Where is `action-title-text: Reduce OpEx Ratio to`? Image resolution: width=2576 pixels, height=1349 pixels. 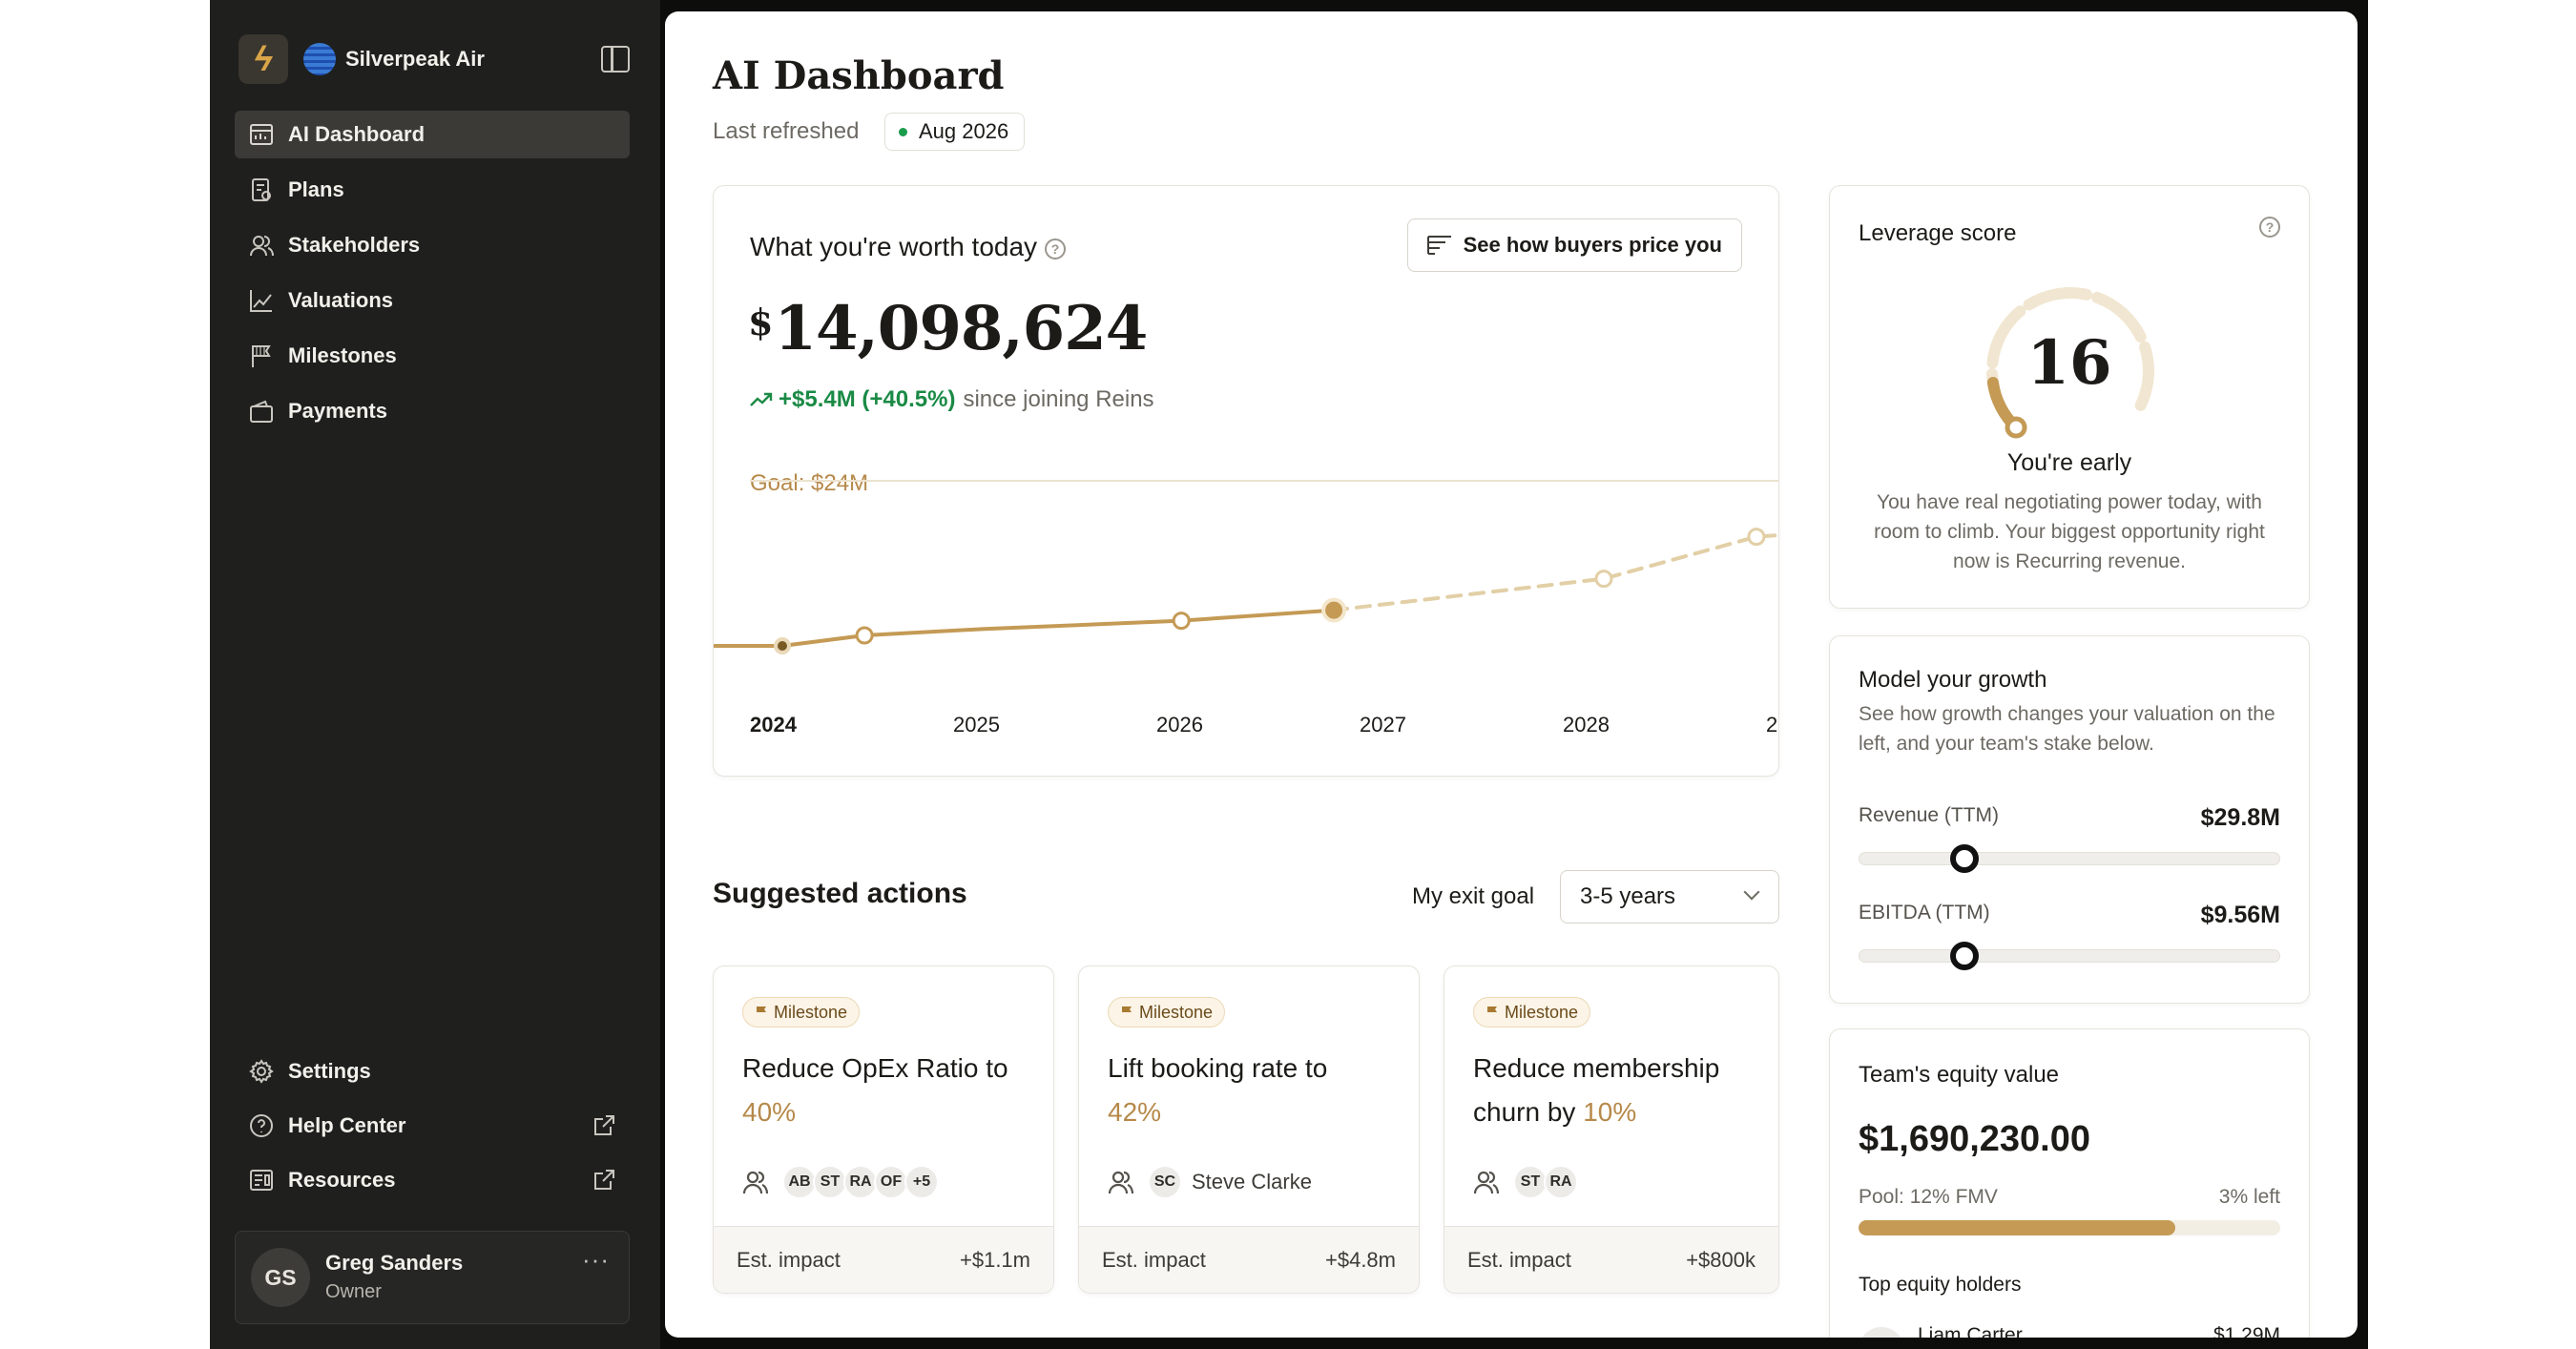 action-title-text: Reduce OpEx Ratio to is located at coordinates (875, 1068).